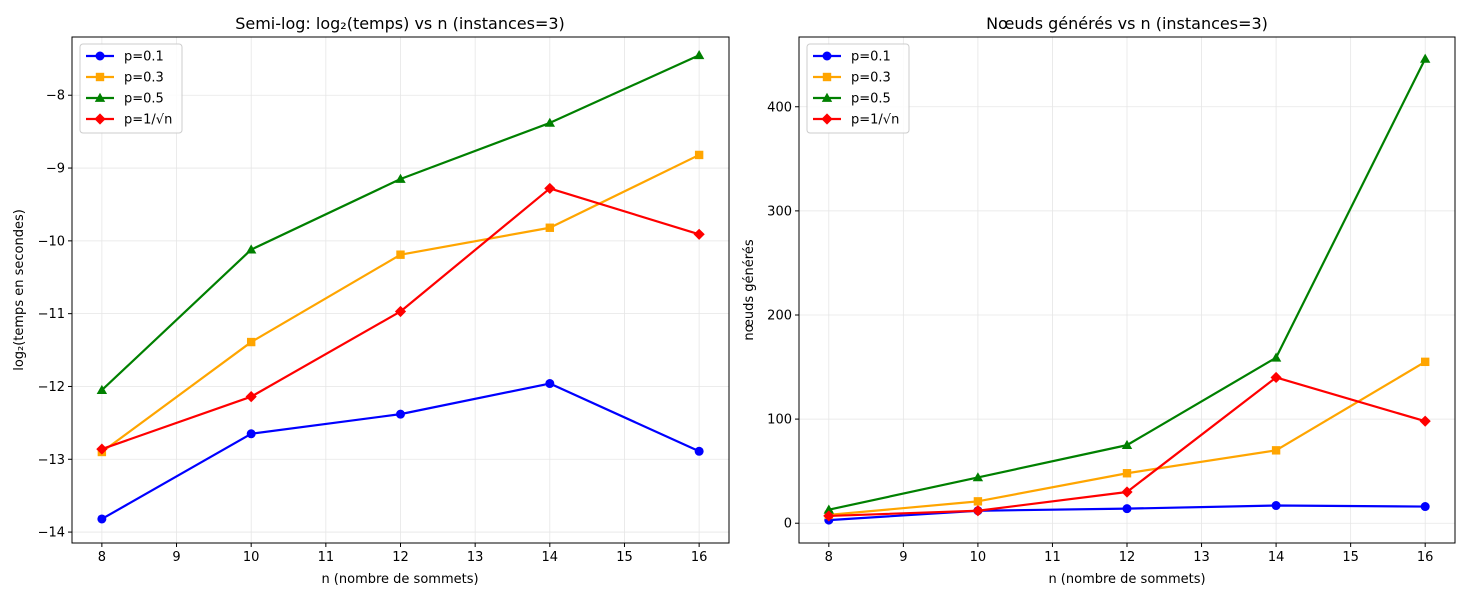 The height and width of the screenshot is (600, 1470). I want to click on chart-left-legend-label: p=0.1, so click(144, 57).